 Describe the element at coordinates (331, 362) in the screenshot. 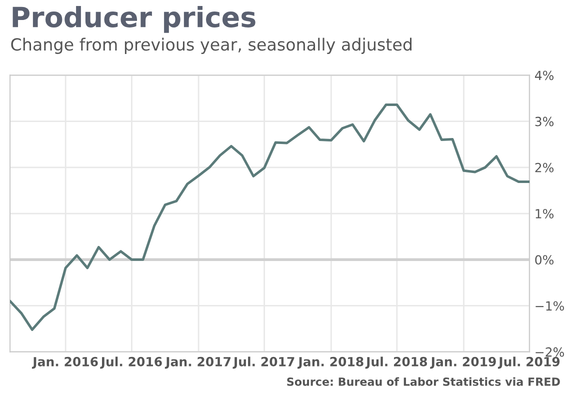

I see `x-tick-label: Jan. 2018` at that location.